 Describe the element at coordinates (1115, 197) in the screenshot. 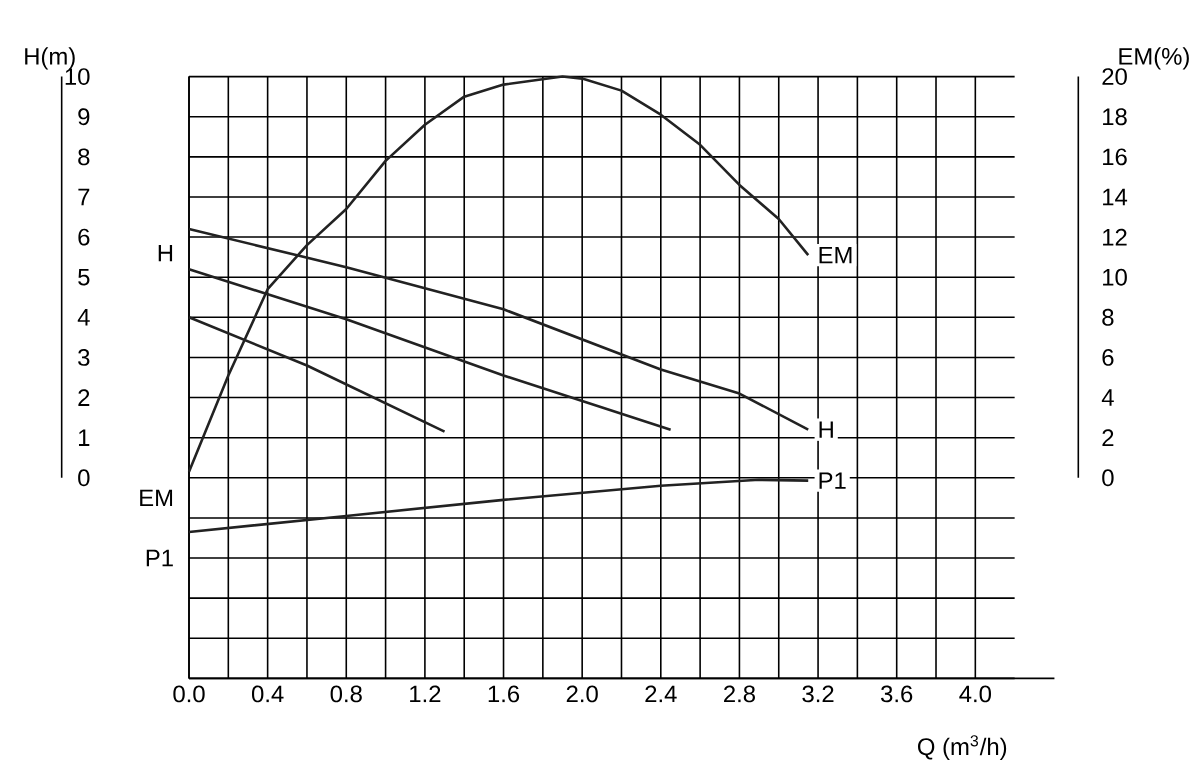

I see `y2-tick-label: 14` at that location.